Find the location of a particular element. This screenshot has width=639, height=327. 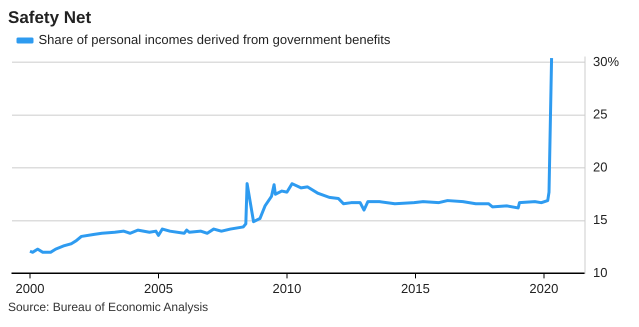

x-tick-label: 2005 is located at coordinates (158, 288).